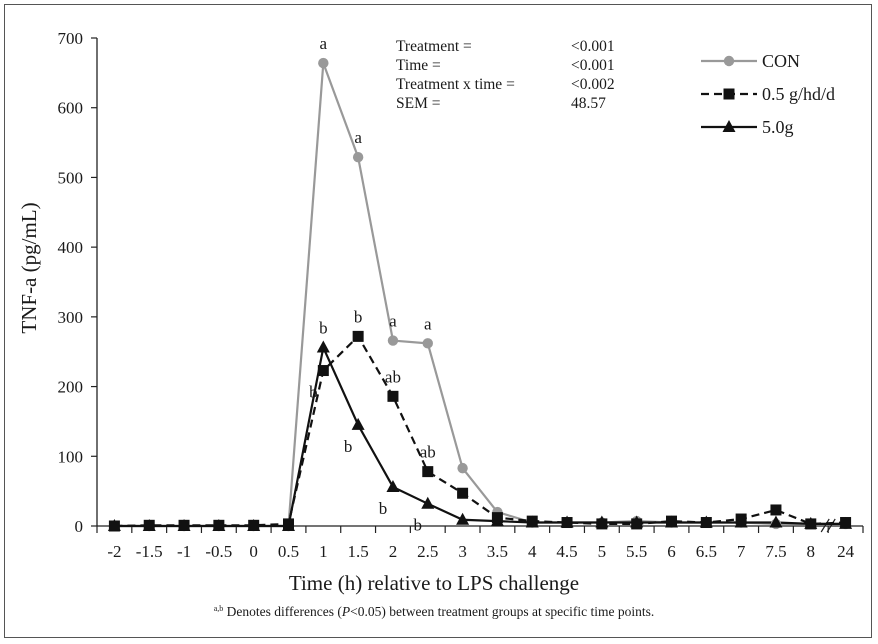 This screenshot has height=644, width=878. What do you see at coordinates (741, 551) in the screenshot?
I see `x-tick-label: 7` at bounding box center [741, 551].